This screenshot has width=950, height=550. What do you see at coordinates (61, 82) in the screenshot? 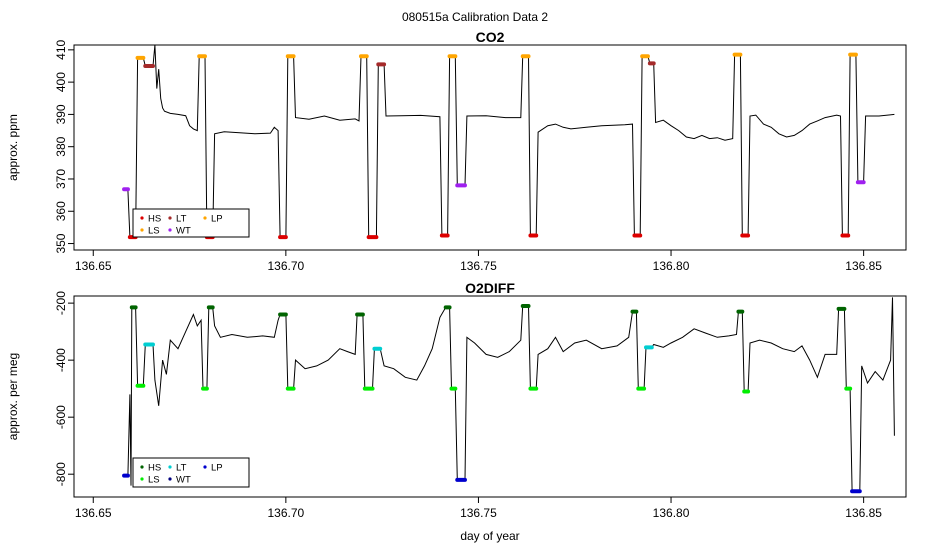
I see `y-tick-label: 400` at bounding box center [61, 82].